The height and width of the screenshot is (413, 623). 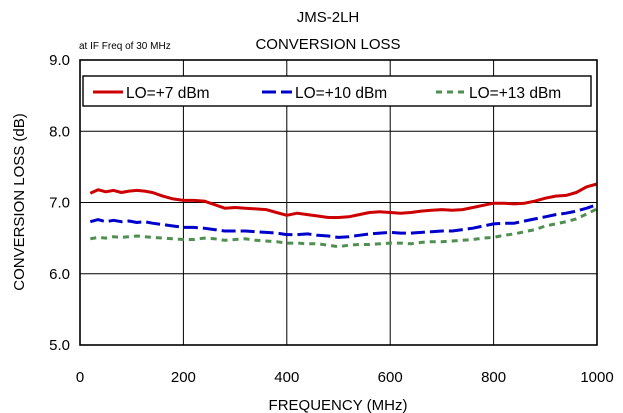 What do you see at coordinates (515, 93) in the screenshot?
I see `legend-label: LO=+13 dBm` at bounding box center [515, 93].